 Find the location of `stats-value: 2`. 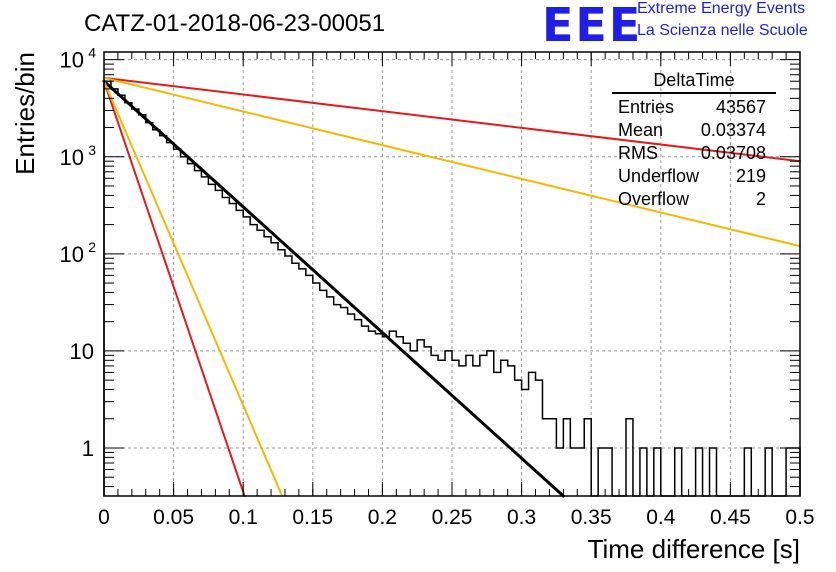

stats-value: 2 is located at coordinates (760, 199).